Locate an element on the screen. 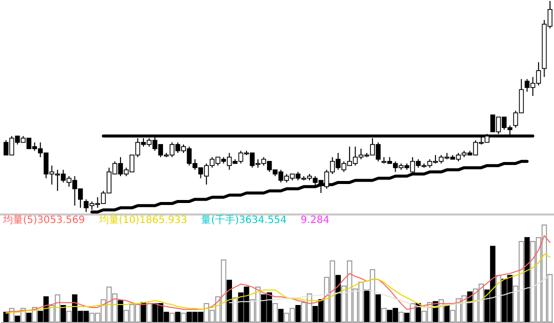 This screenshot has height=323, width=554. annotation: 9.284 is located at coordinates (315, 220).